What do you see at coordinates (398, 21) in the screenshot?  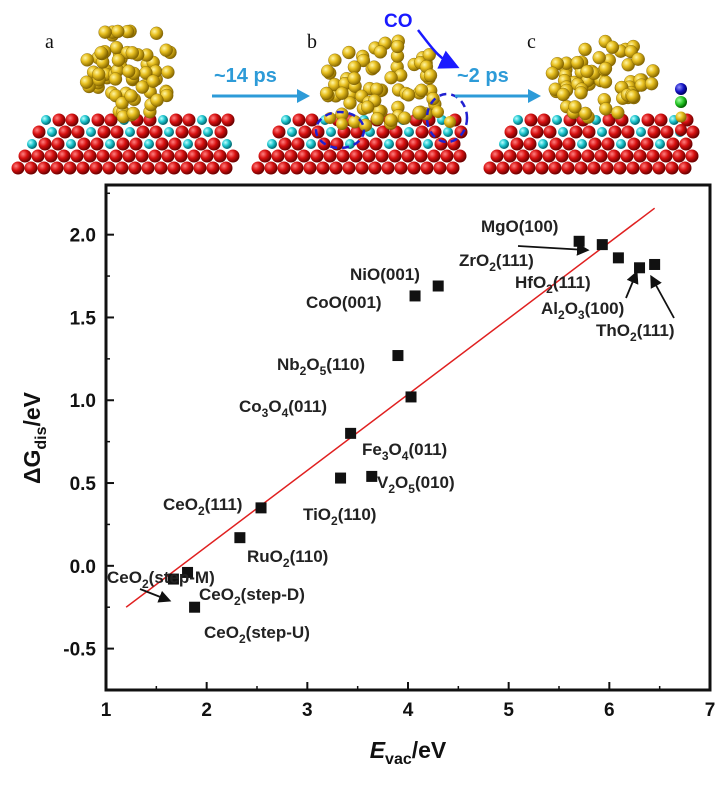 I see `co-label: CO` at bounding box center [398, 21].